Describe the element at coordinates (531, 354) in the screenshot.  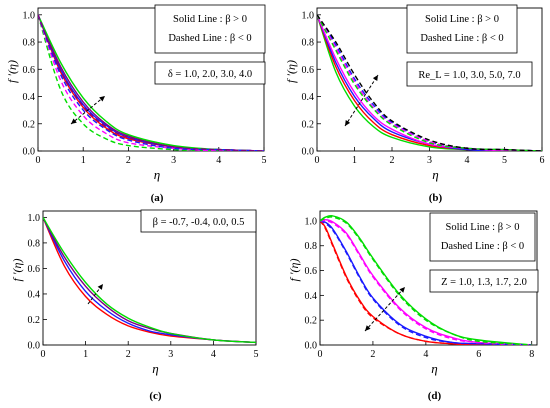
I see `x-tick-label: 8` at that location.